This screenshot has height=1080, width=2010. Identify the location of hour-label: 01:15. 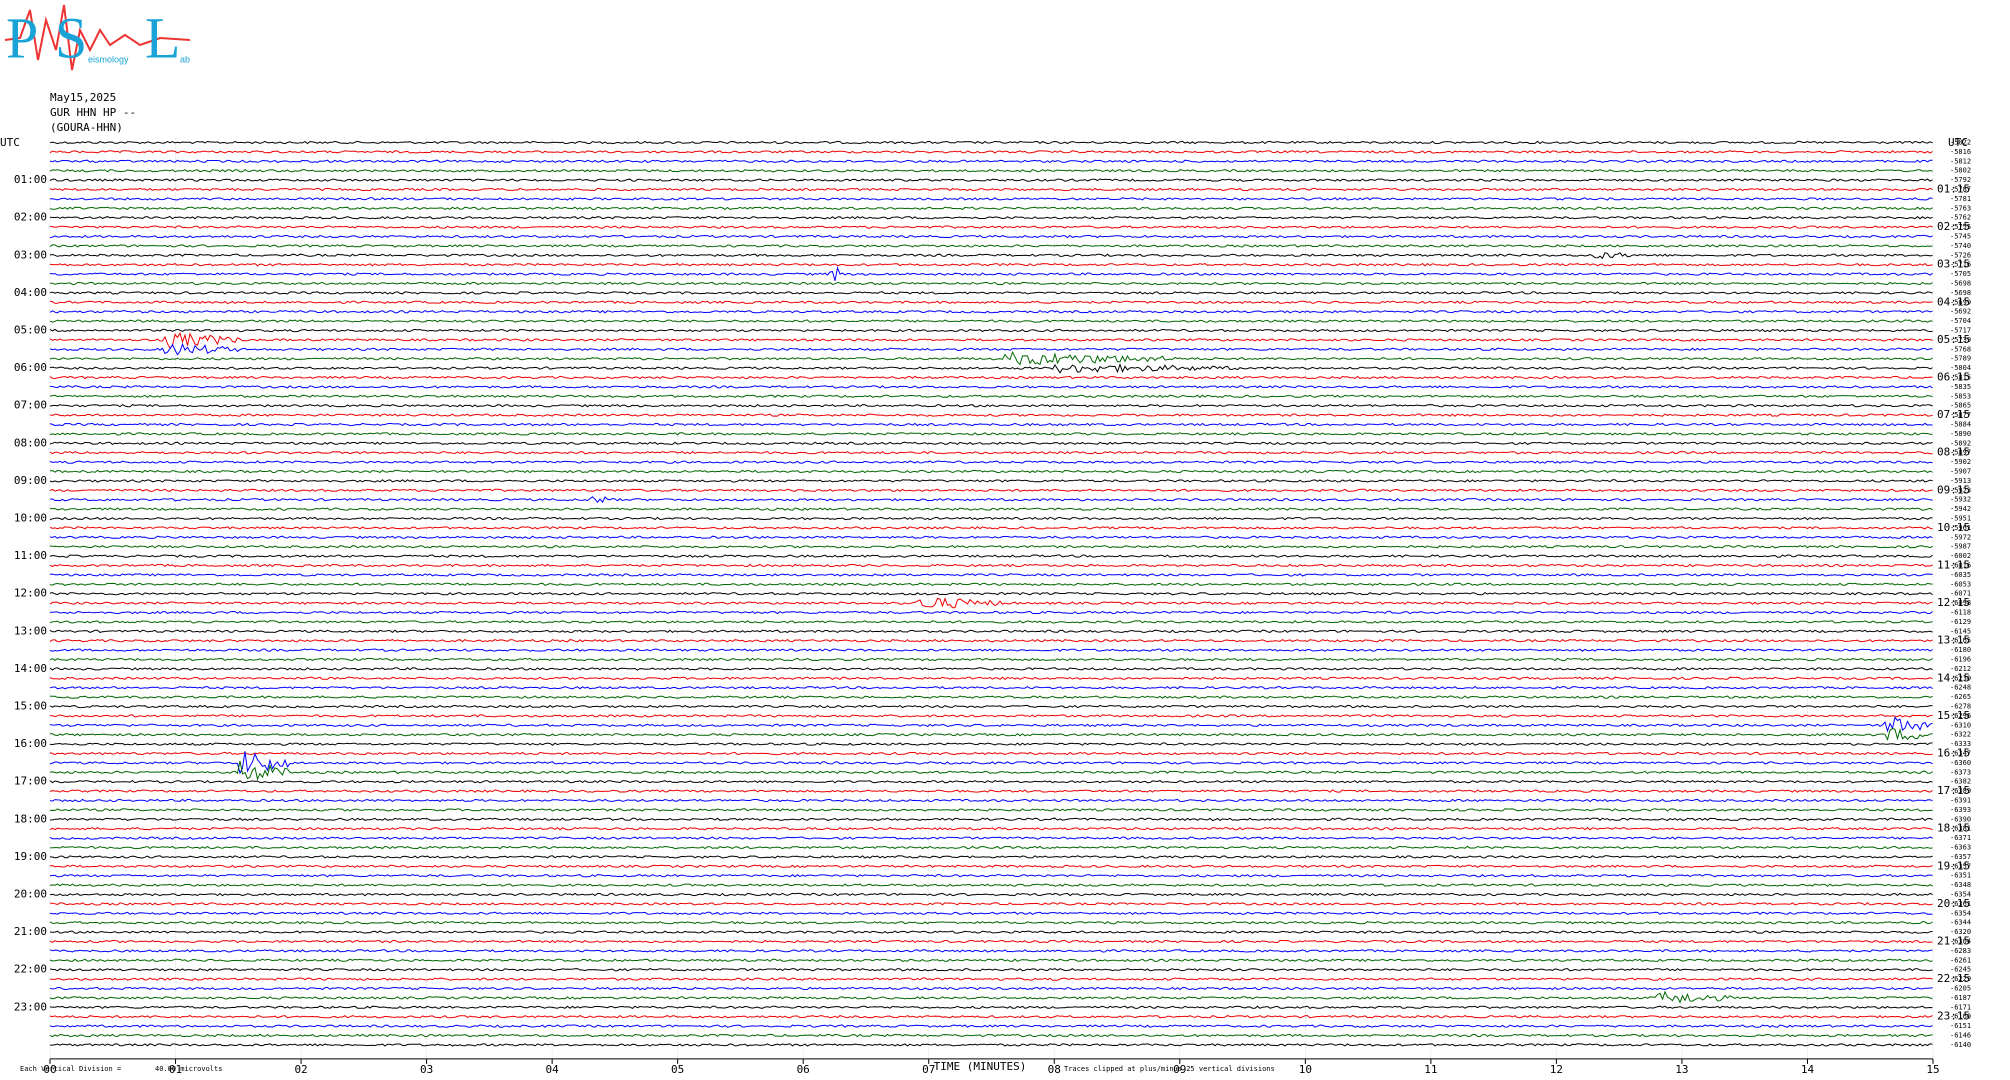
(1953, 189).